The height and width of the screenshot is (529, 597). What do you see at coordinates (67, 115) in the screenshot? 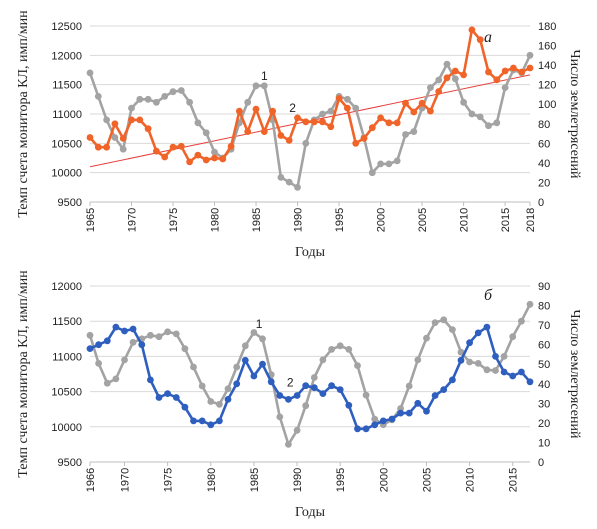
I see `y-left-tick-label: 11000` at bounding box center [67, 115].